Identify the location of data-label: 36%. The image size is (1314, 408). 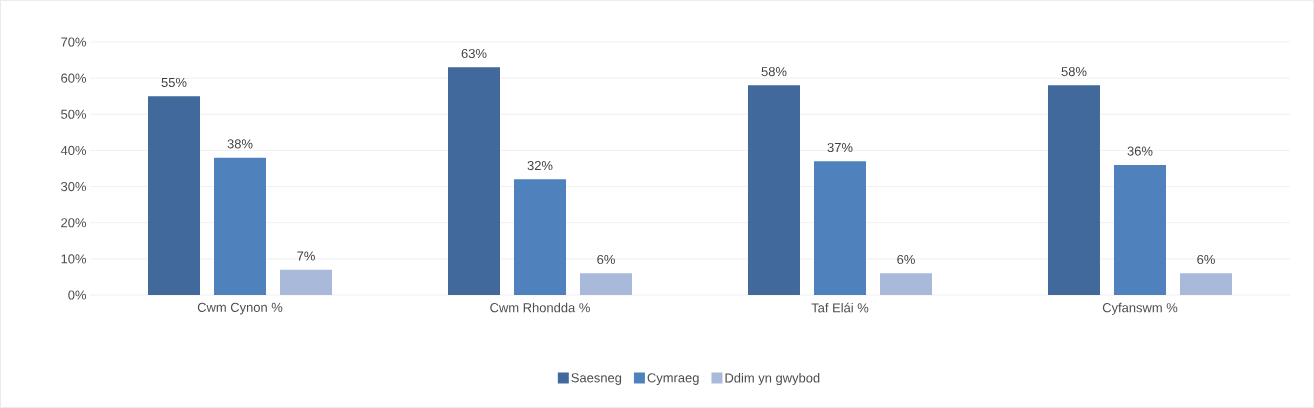
(1140, 151).